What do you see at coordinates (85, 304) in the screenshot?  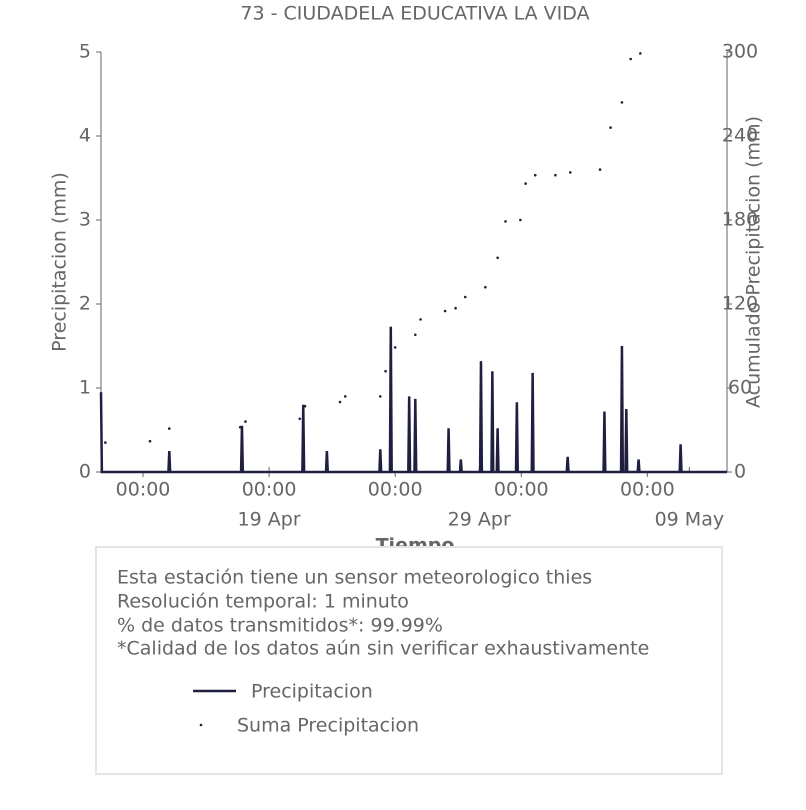 I see `y-tick-label: 2` at bounding box center [85, 304].